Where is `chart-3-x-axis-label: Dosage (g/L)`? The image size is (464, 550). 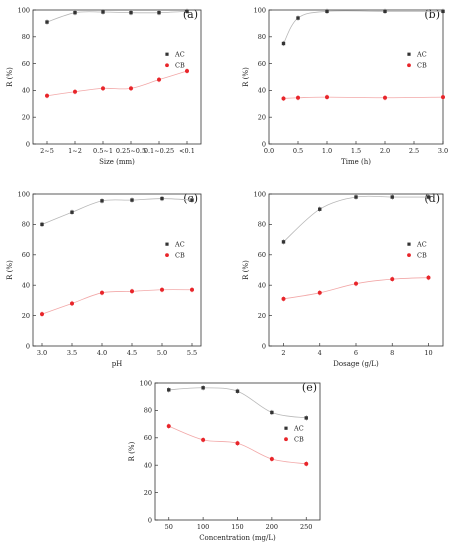
chart-3-x-axis-label: Dosage (g/L) is located at coordinates (356, 364).